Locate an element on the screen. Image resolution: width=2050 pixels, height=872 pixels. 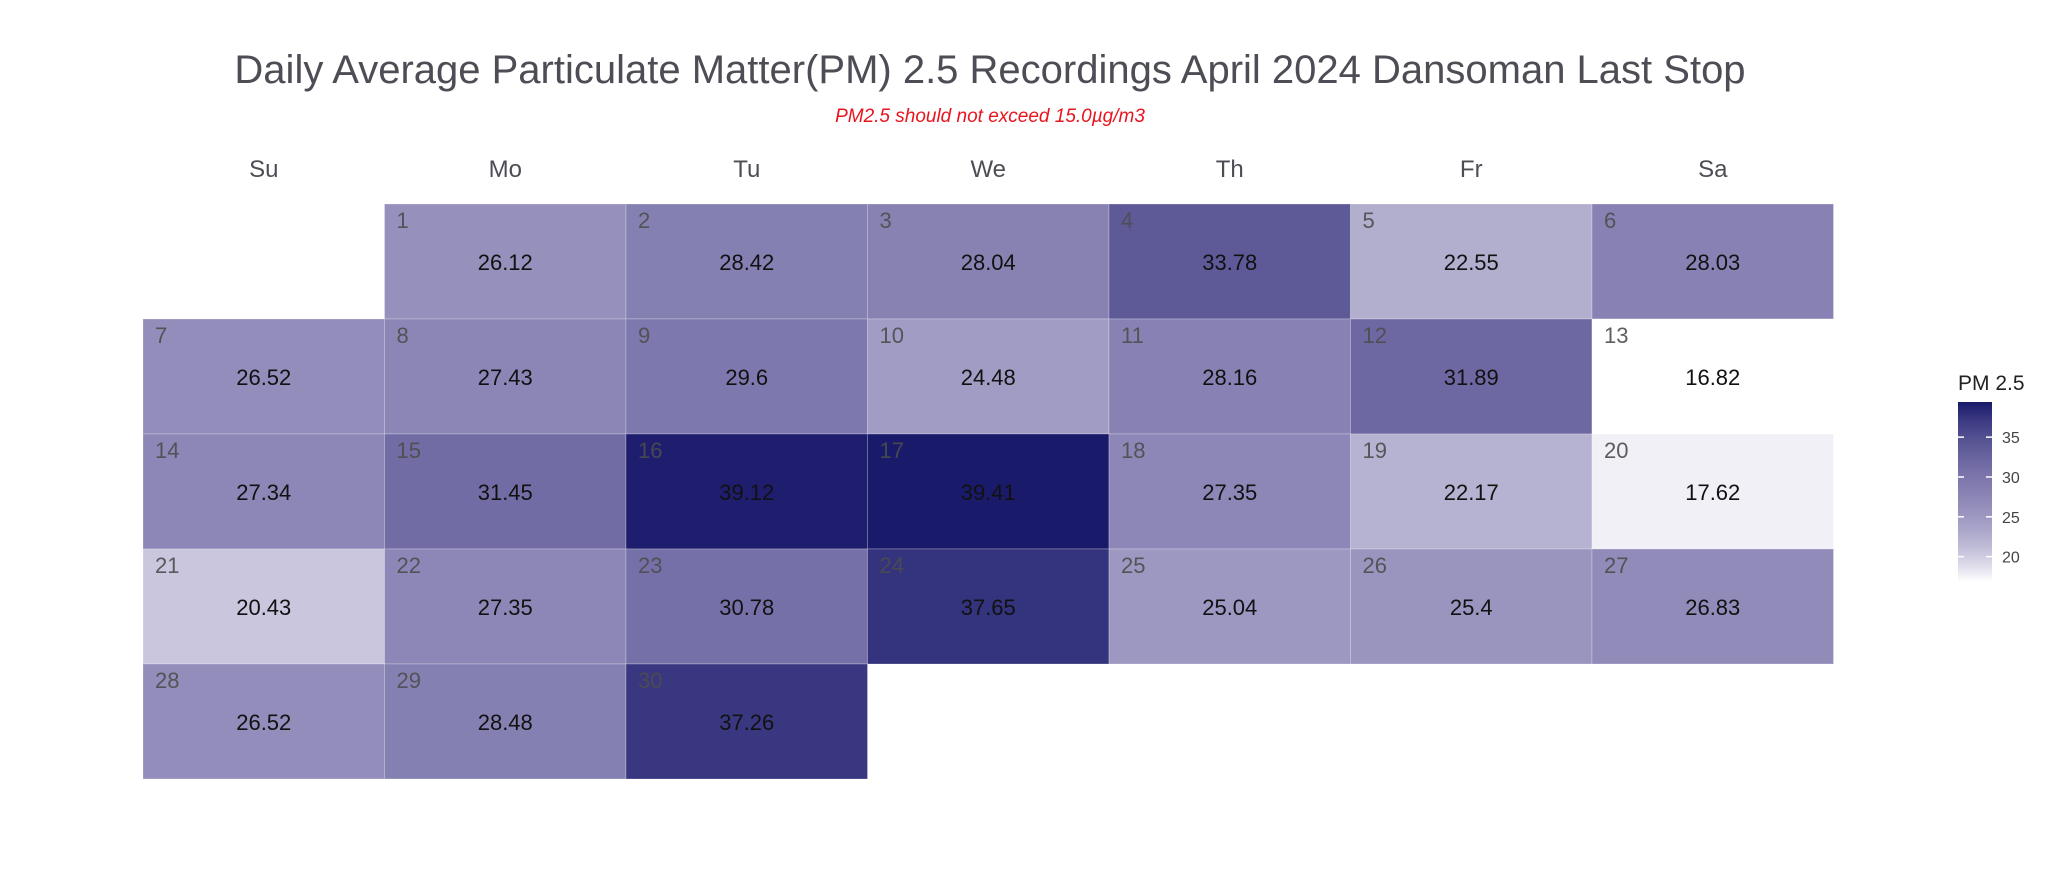
day-number: 29 is located at coordinates (409, 680).